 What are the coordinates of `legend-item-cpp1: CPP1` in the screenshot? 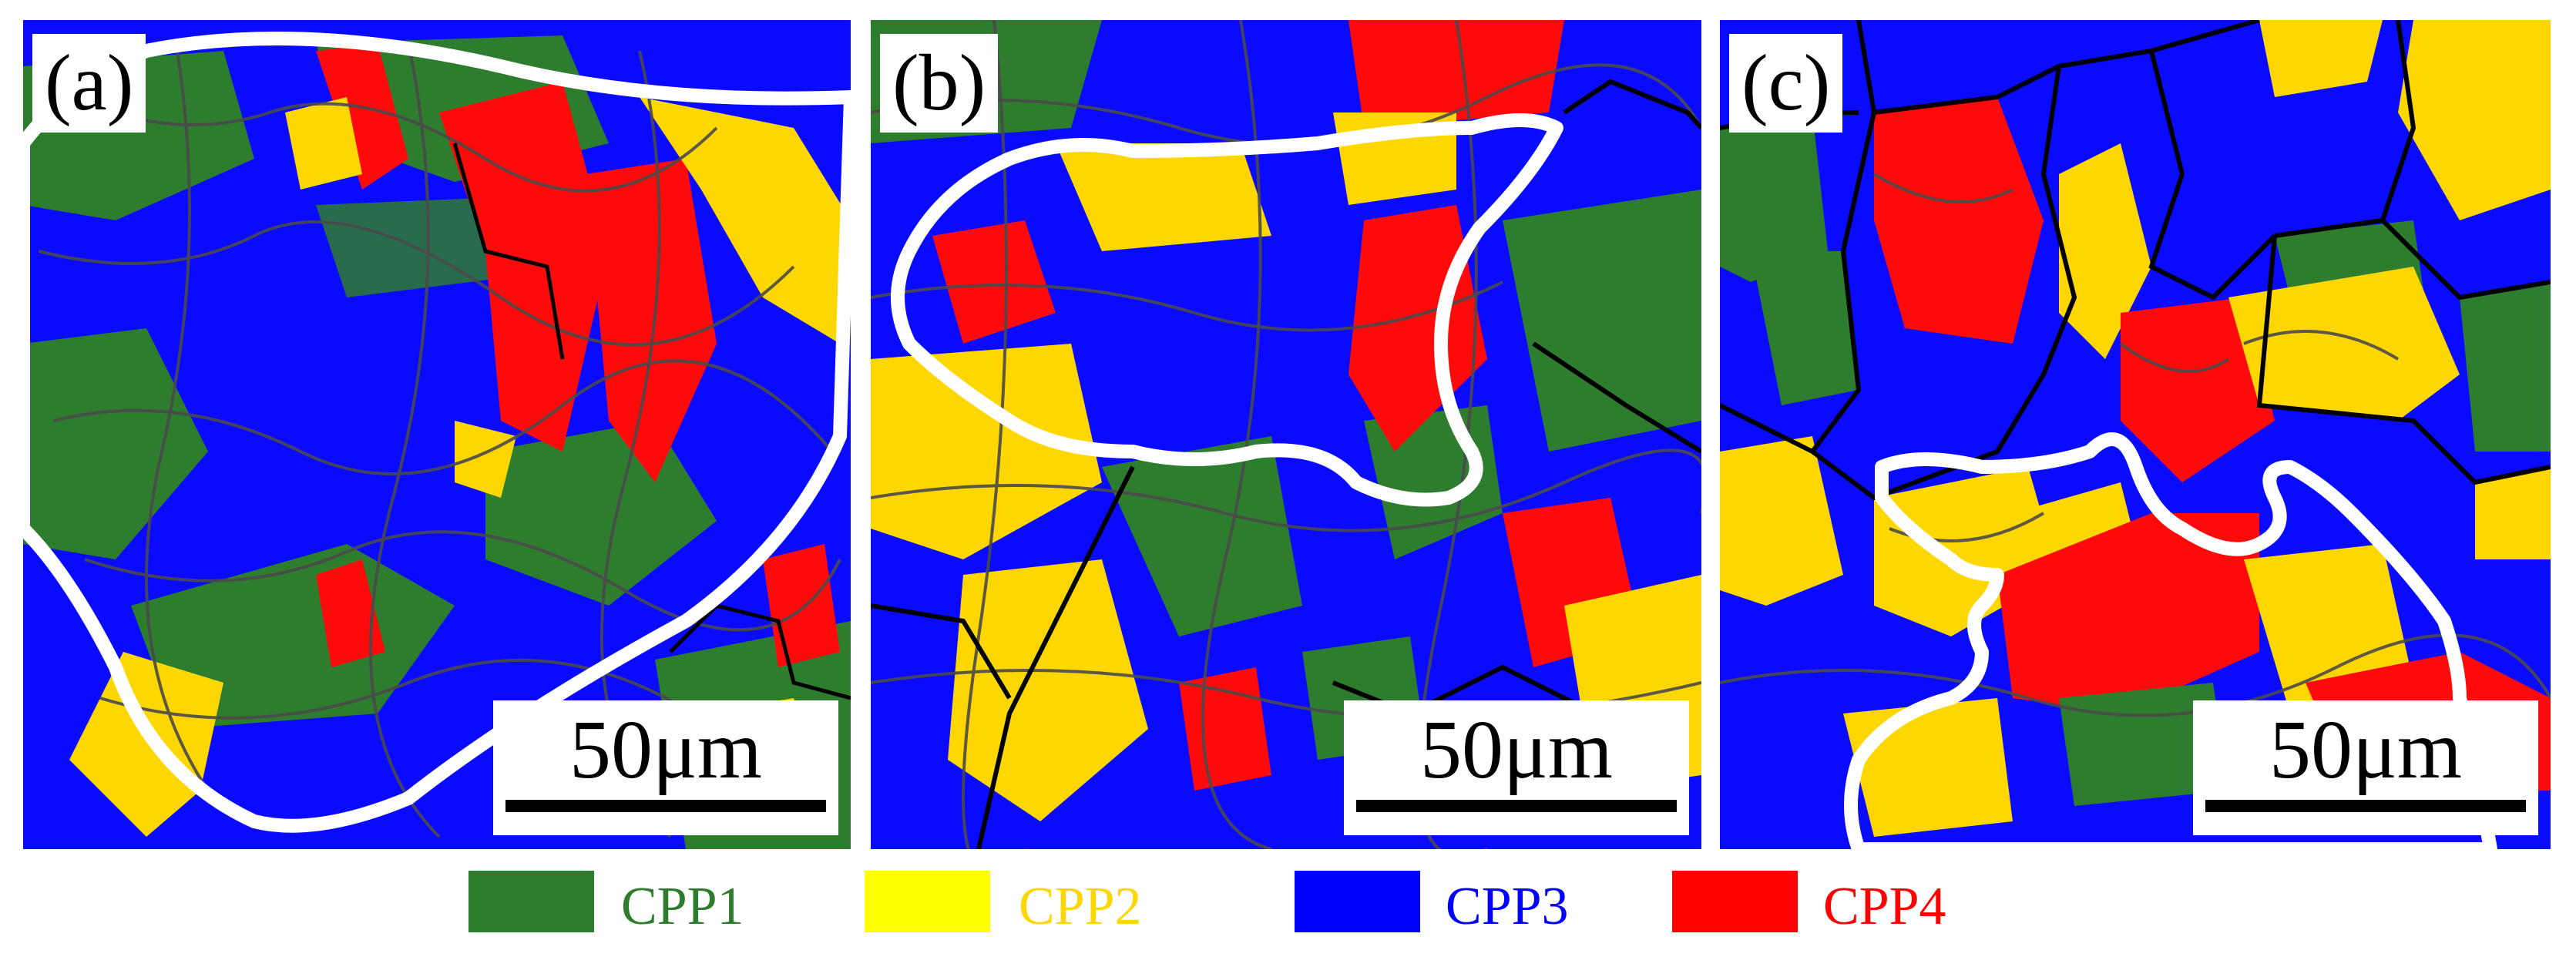 It's located at (638, 903).